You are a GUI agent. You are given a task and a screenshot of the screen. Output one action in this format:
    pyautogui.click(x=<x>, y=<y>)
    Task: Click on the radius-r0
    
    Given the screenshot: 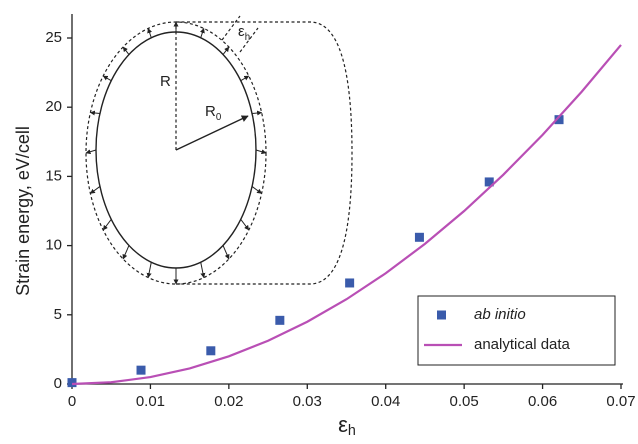 What is the action you would take?
    pyautogui.click(x=212, y=133)
    